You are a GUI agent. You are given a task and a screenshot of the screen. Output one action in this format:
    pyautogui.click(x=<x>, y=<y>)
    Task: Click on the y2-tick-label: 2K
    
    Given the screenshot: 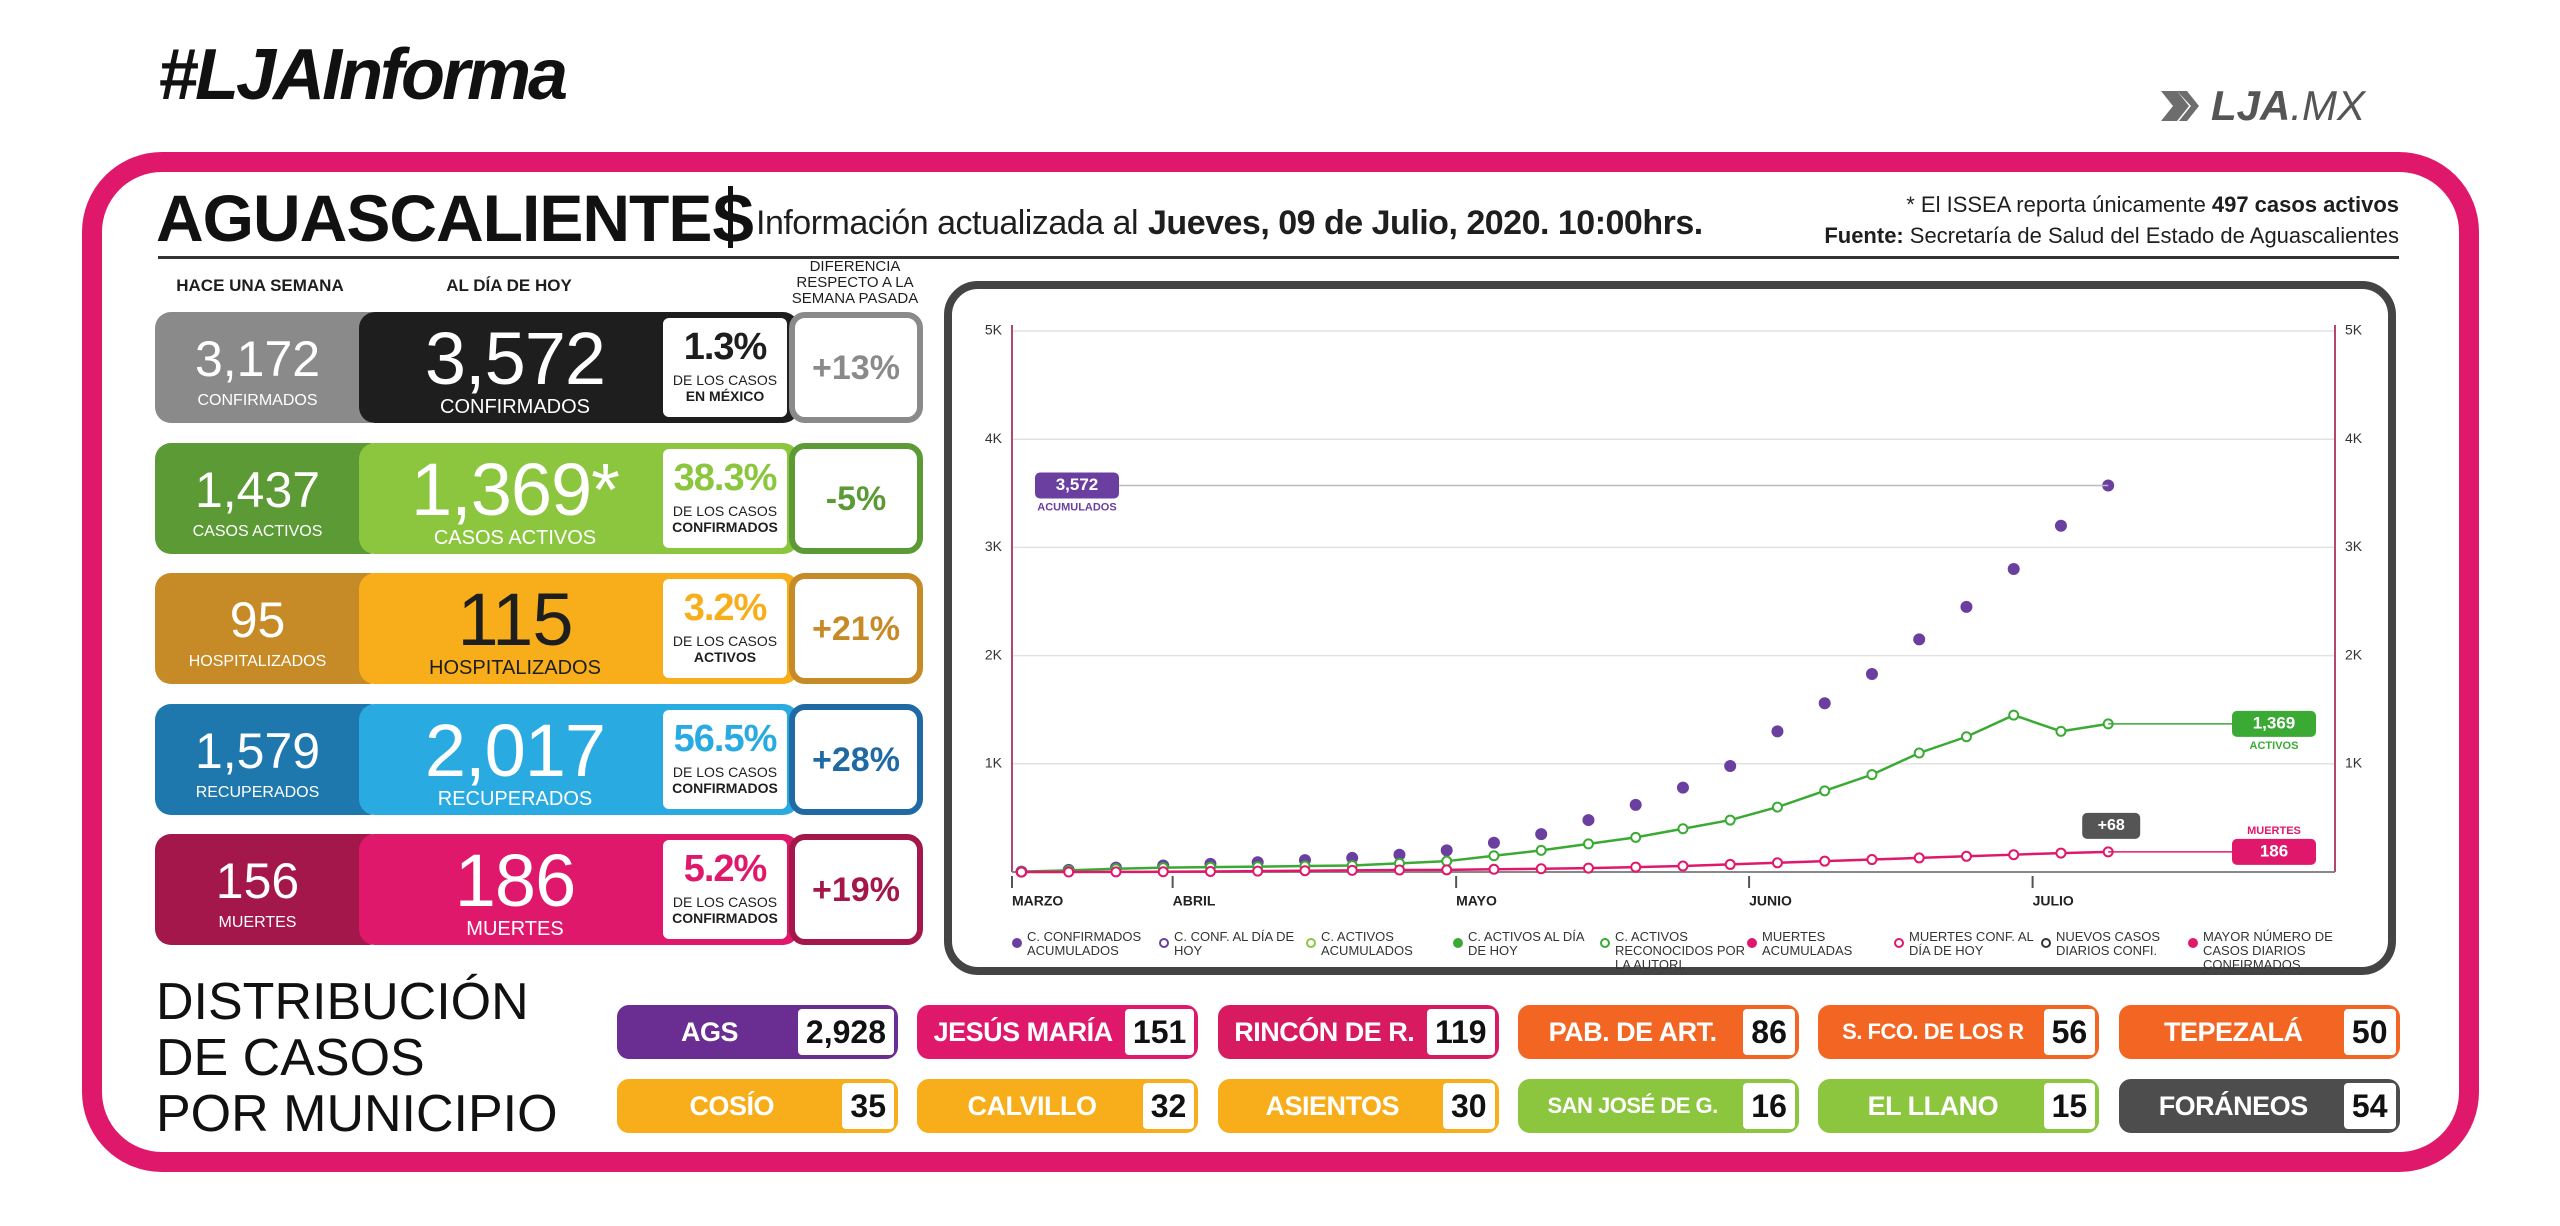 What is the action you would take?
    pyautogui.click(x=2354, y=654)
    